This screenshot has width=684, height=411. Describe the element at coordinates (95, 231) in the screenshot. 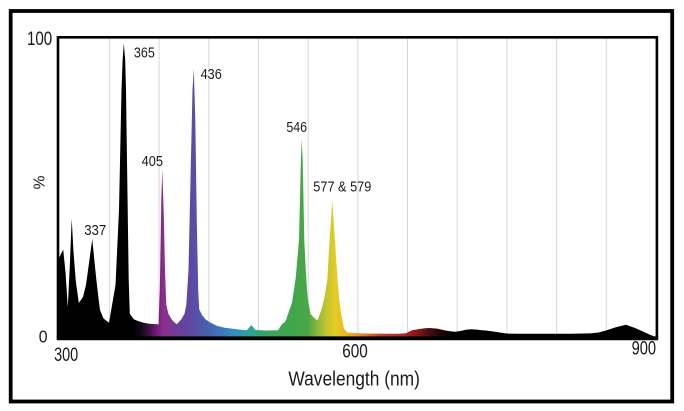

I see `svg-text: 337` at that location.